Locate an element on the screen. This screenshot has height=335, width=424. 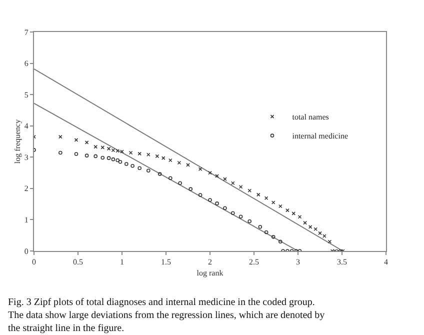
x-tick-label: 1 is located at coordinates (122, 262).